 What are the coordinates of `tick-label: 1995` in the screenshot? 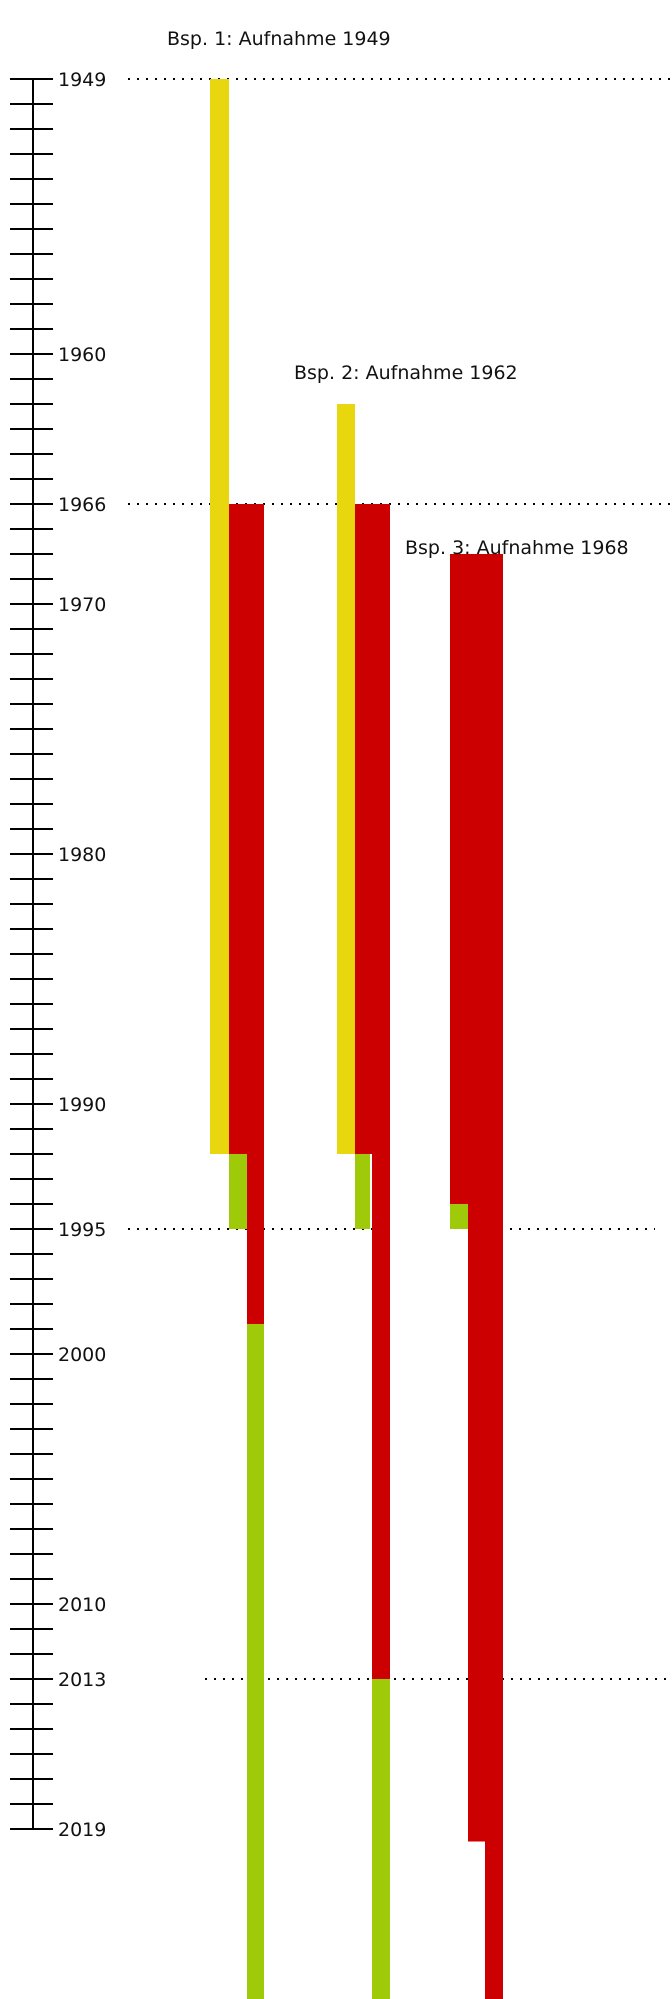 It's located at (82, 1230).